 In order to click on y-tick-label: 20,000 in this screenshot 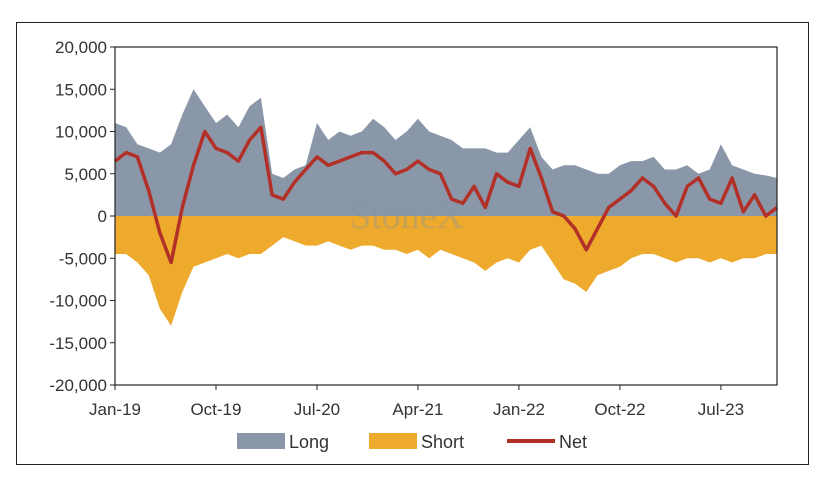, I will do `click(81, 47)`.